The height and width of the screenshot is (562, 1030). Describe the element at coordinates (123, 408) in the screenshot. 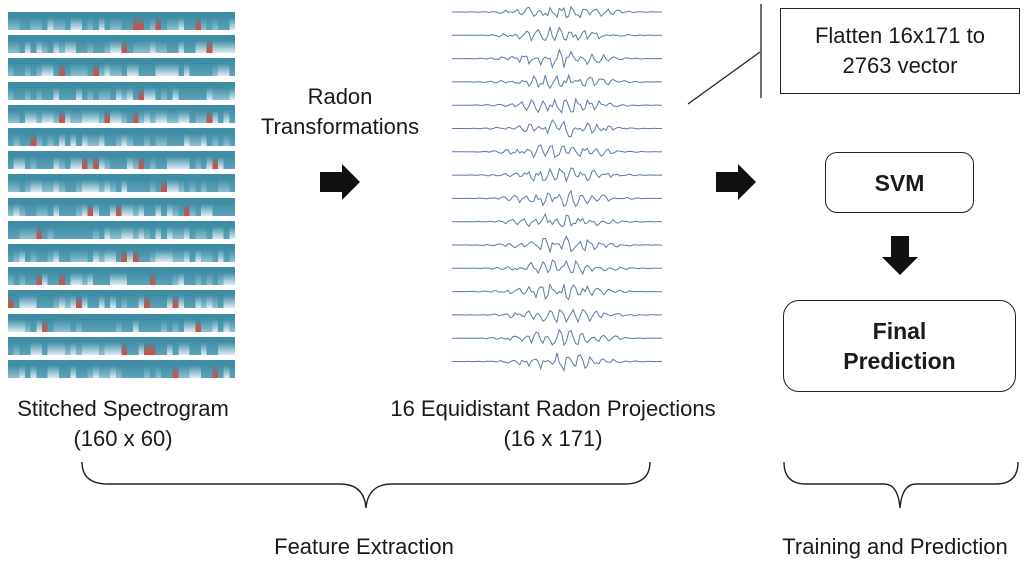

I see `spectrogram-title: Stitched Spectrogram` at that location.